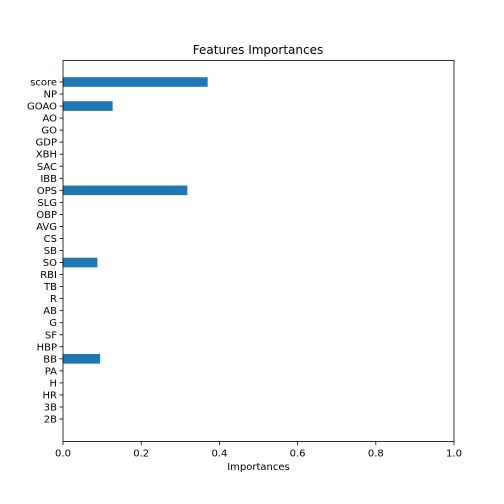  What do you see at coordinates (258, 467) in the screenshot?
I see `x-axis-label: Importances` at bounding box center [258, 467].